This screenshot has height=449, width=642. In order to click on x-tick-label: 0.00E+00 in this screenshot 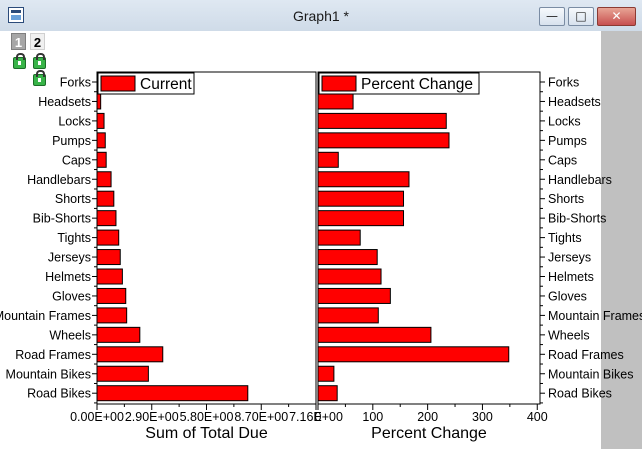, I will do `click(97, 417)`.